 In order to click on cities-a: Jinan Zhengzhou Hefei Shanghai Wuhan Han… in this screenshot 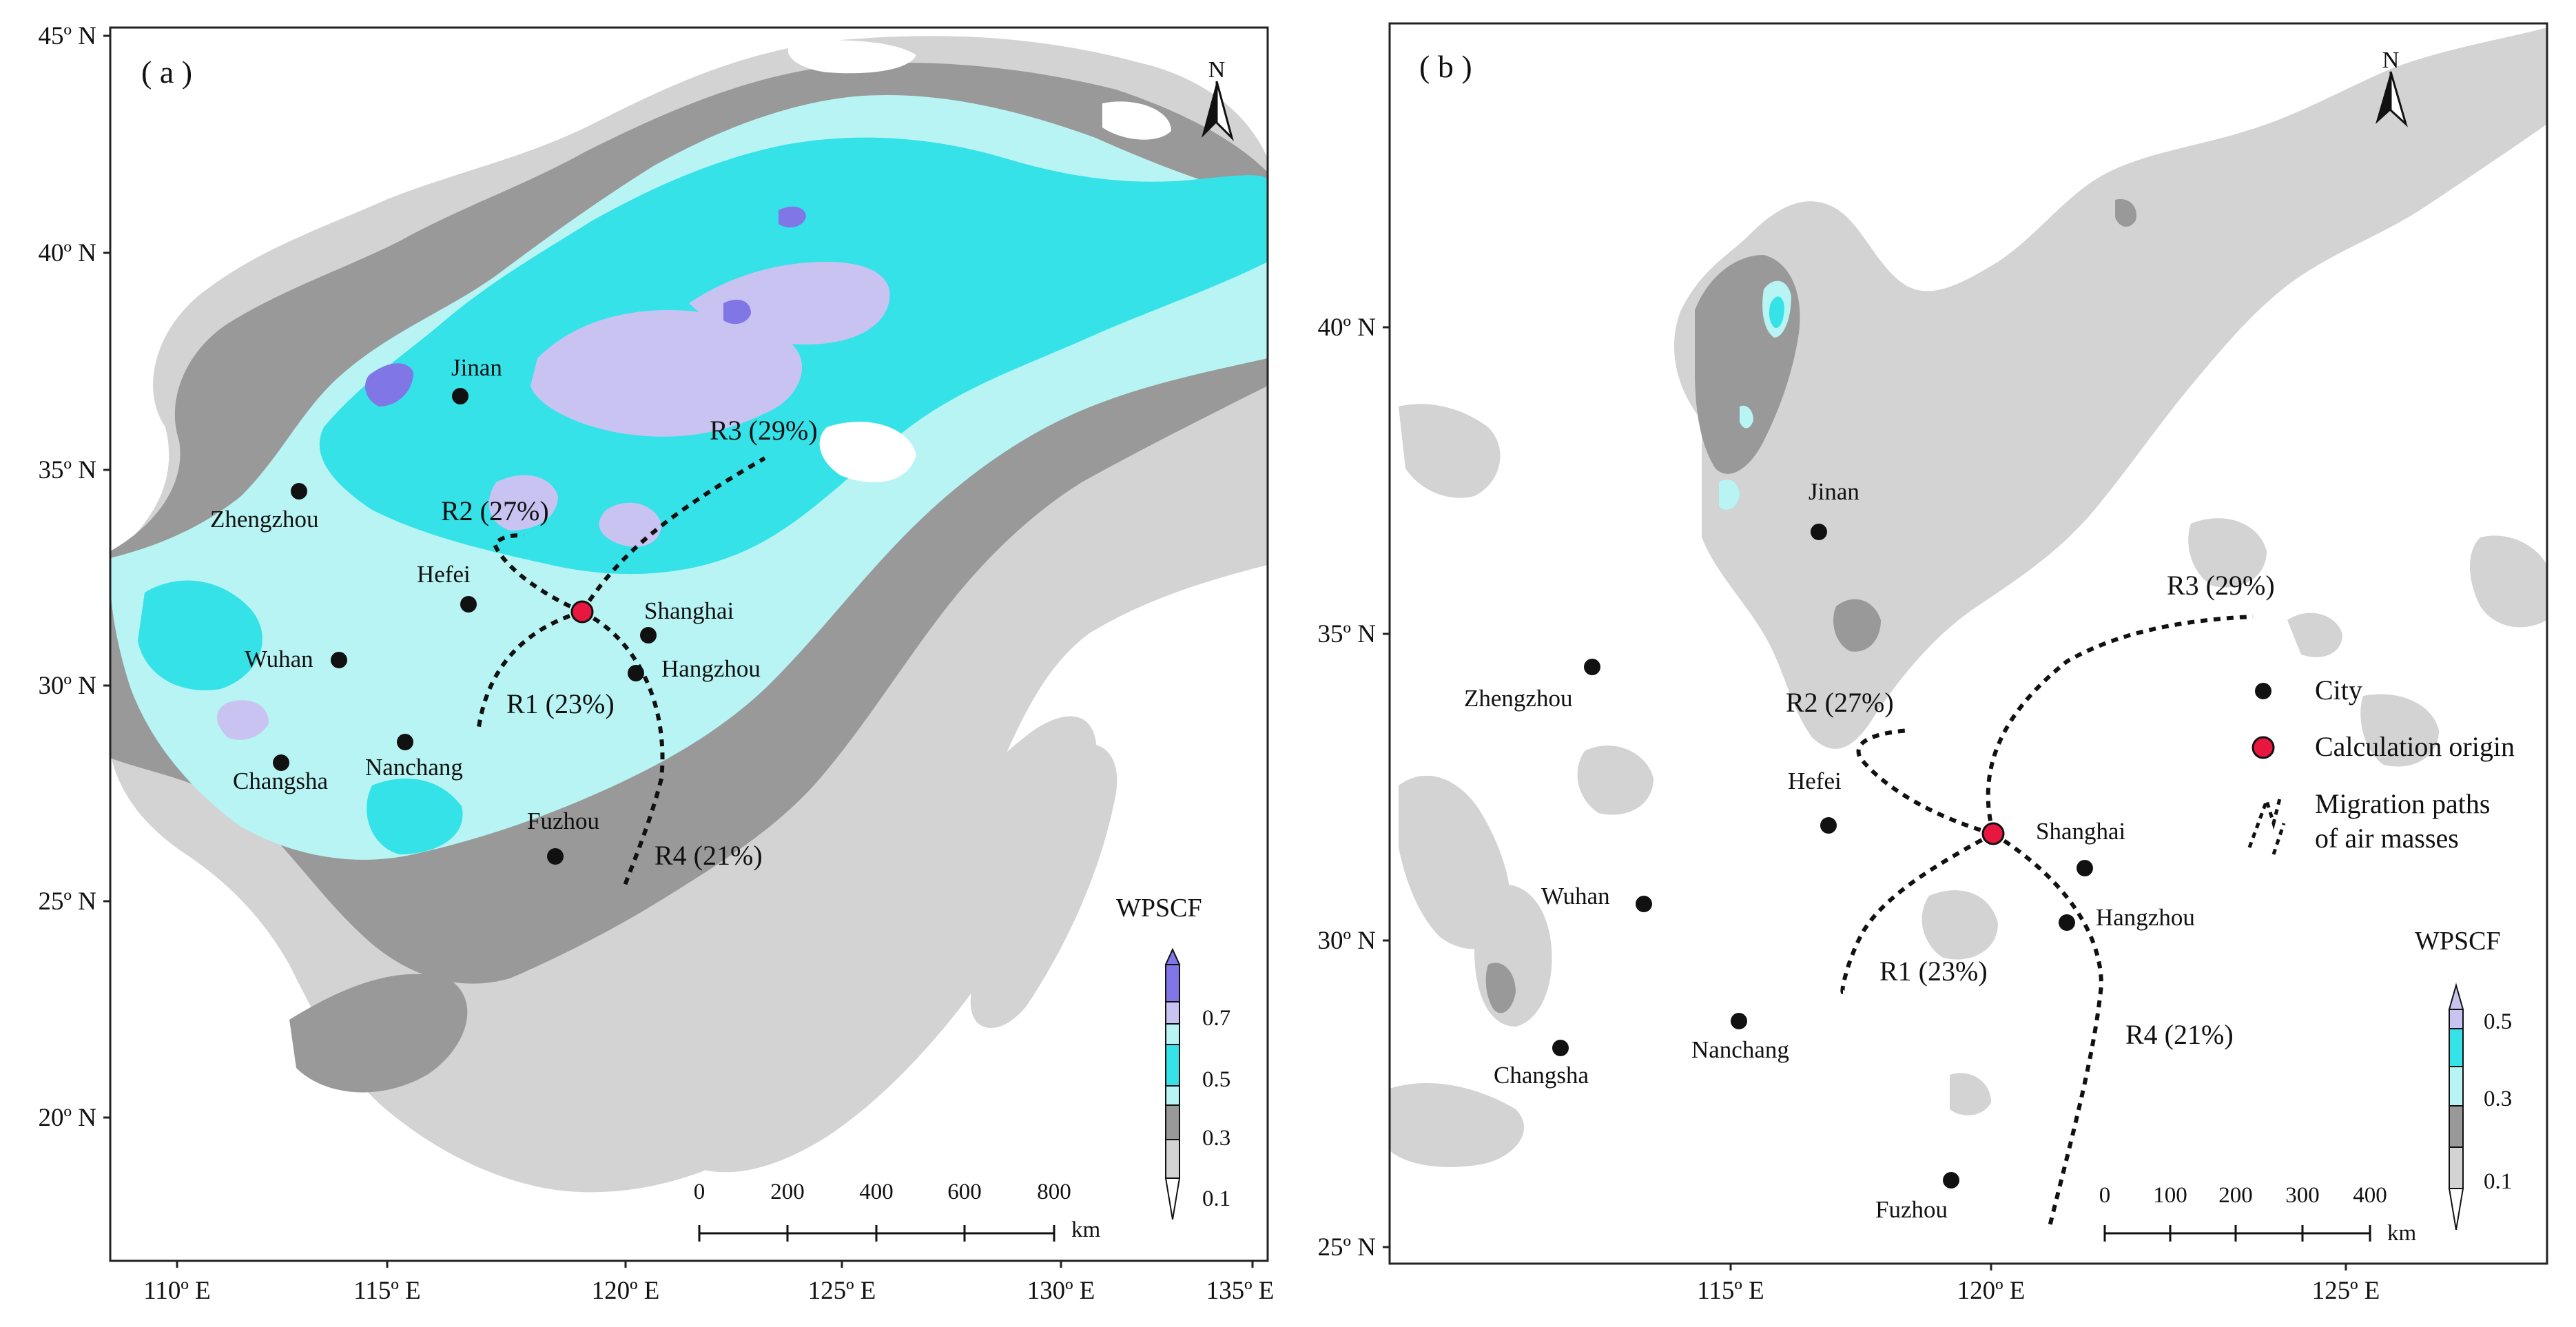, I will do `click(485, 609)`.